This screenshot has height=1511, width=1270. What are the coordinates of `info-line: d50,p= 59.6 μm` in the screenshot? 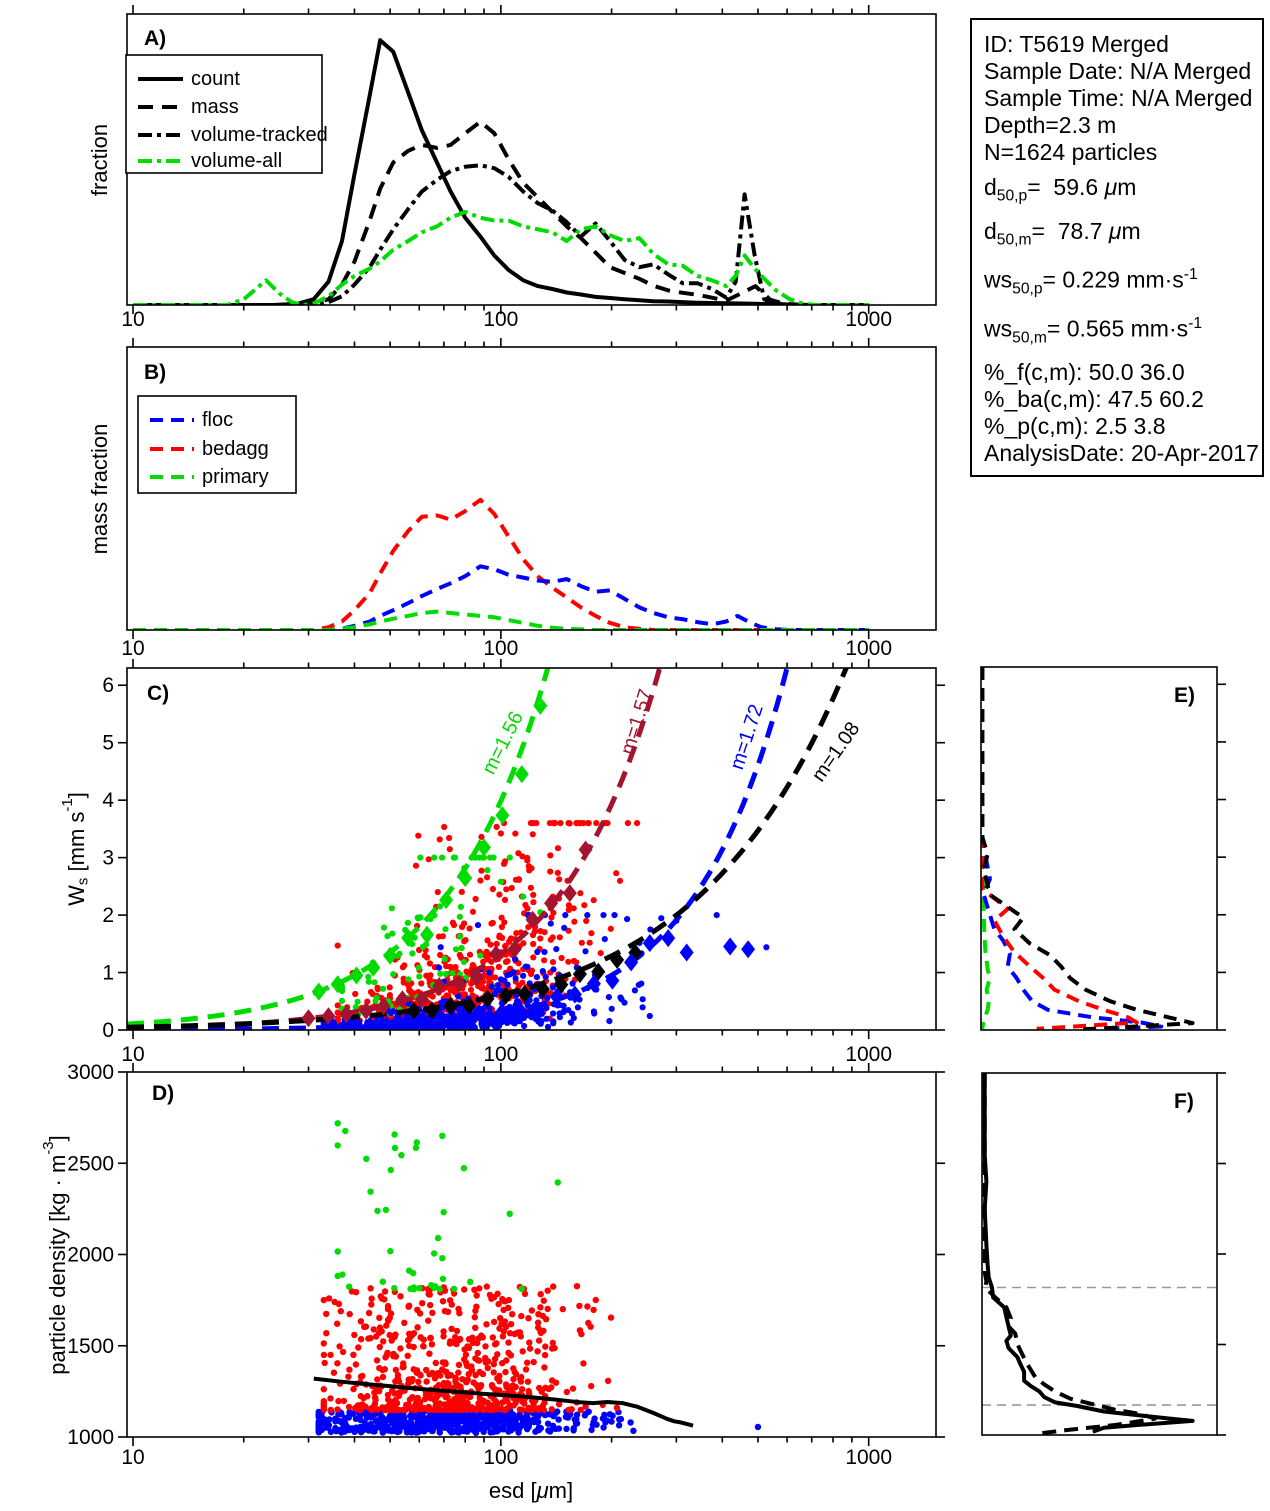 It's located at (1060, 189).